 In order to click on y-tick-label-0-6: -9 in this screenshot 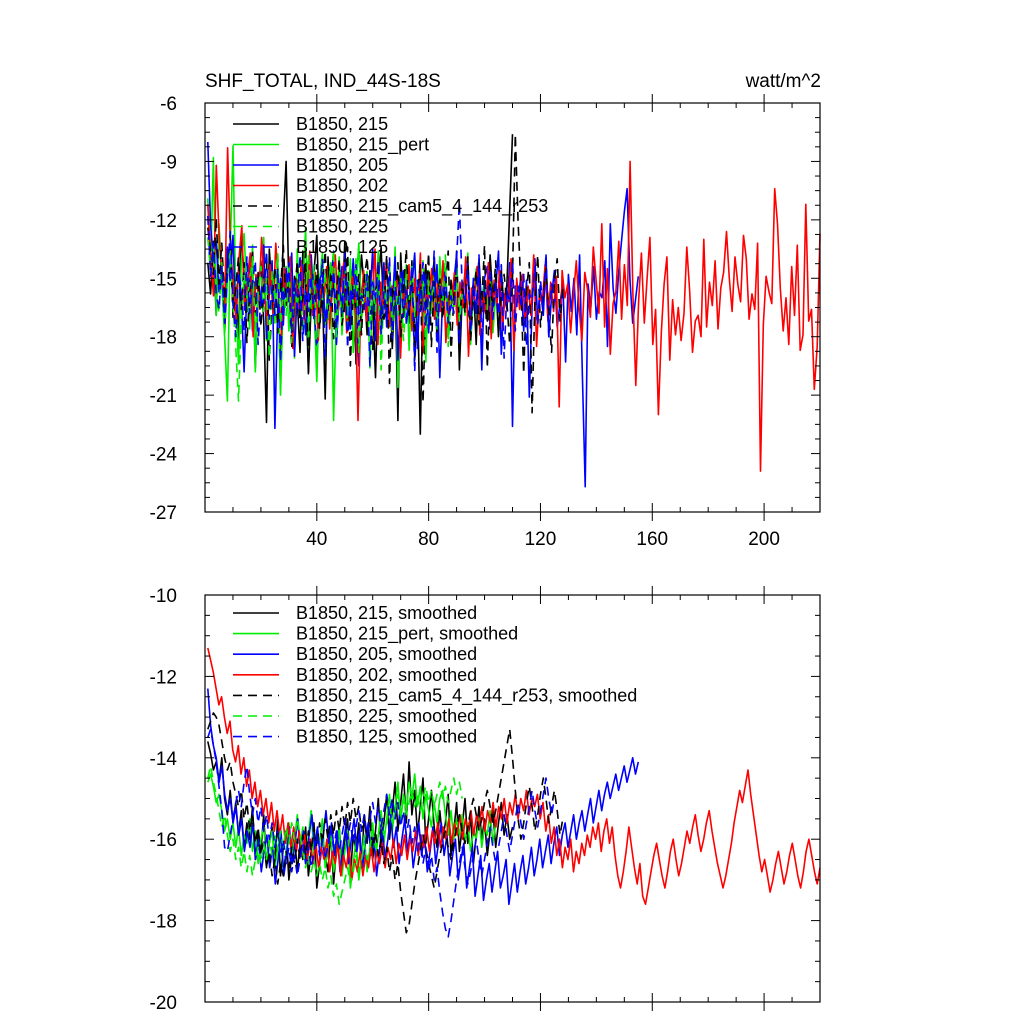, I will do `click(168, 162)`.